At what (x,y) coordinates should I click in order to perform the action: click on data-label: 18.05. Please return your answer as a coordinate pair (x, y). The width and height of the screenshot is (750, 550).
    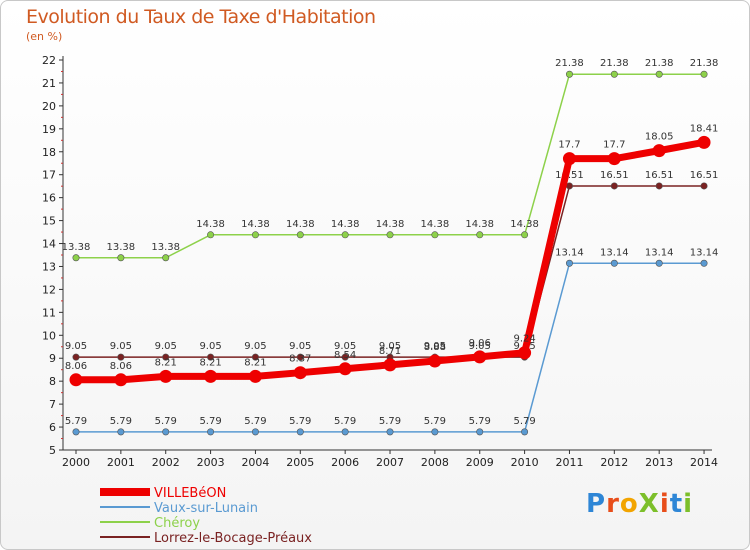
    Looking at the image, I should click on (659, 137).